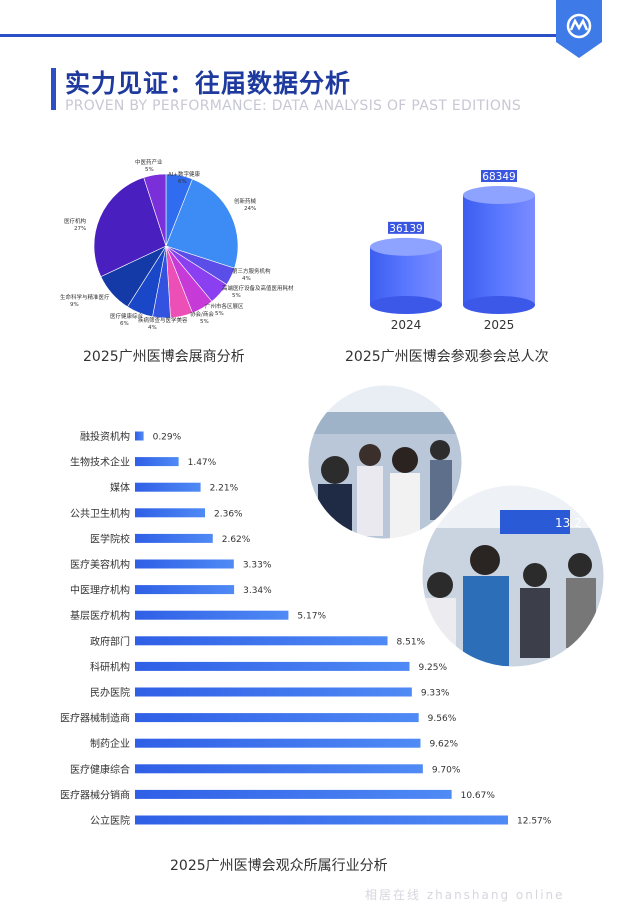 The width and height of the screenshot is (638, 922). I want to click on bar-category-label: 医疗器械制造商, so click(95, 718).